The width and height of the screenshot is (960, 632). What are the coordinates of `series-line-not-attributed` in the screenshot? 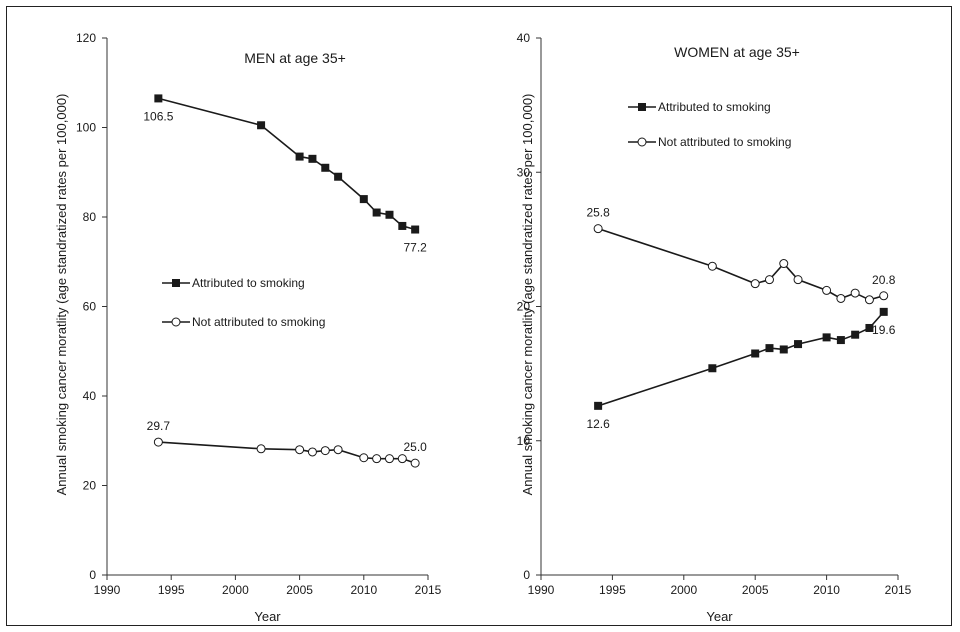 It's located at (740, 264).